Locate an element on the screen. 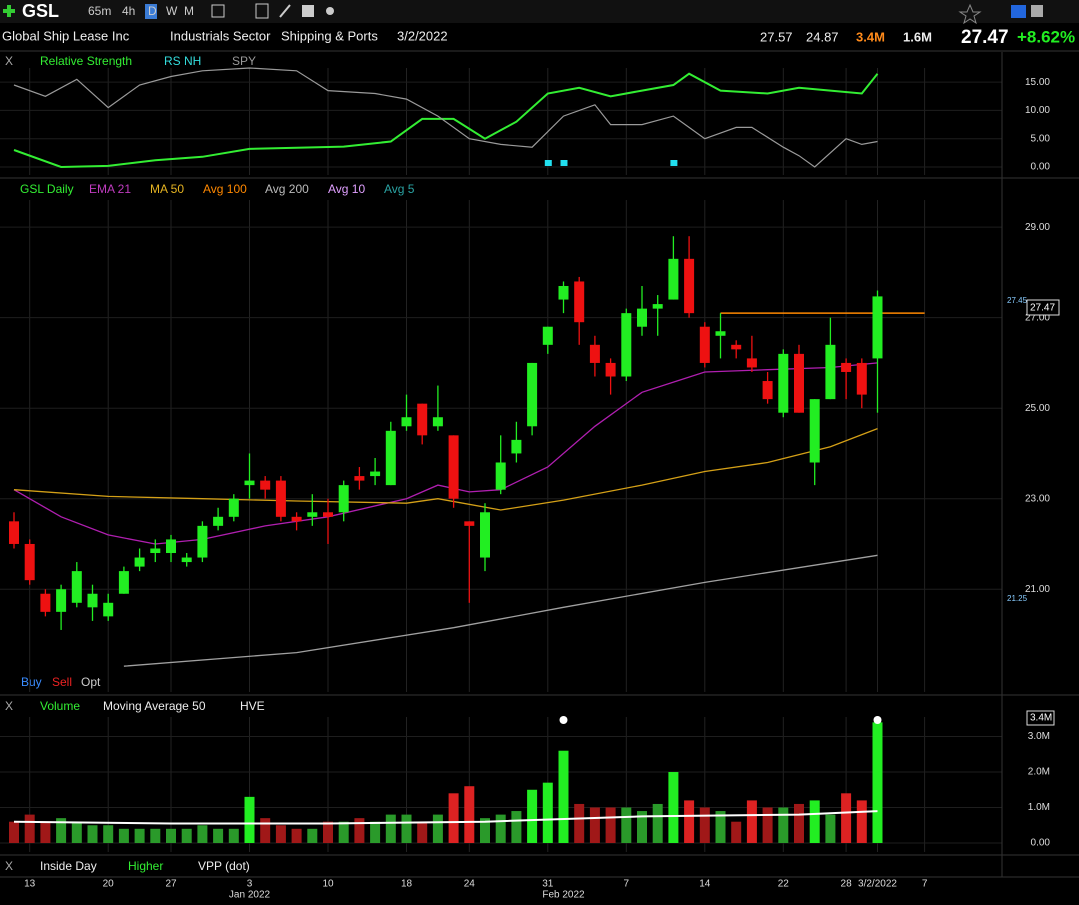 This screenshot has height=905, width=1079. legend-item: HVE is located at coordinates (252, 706).